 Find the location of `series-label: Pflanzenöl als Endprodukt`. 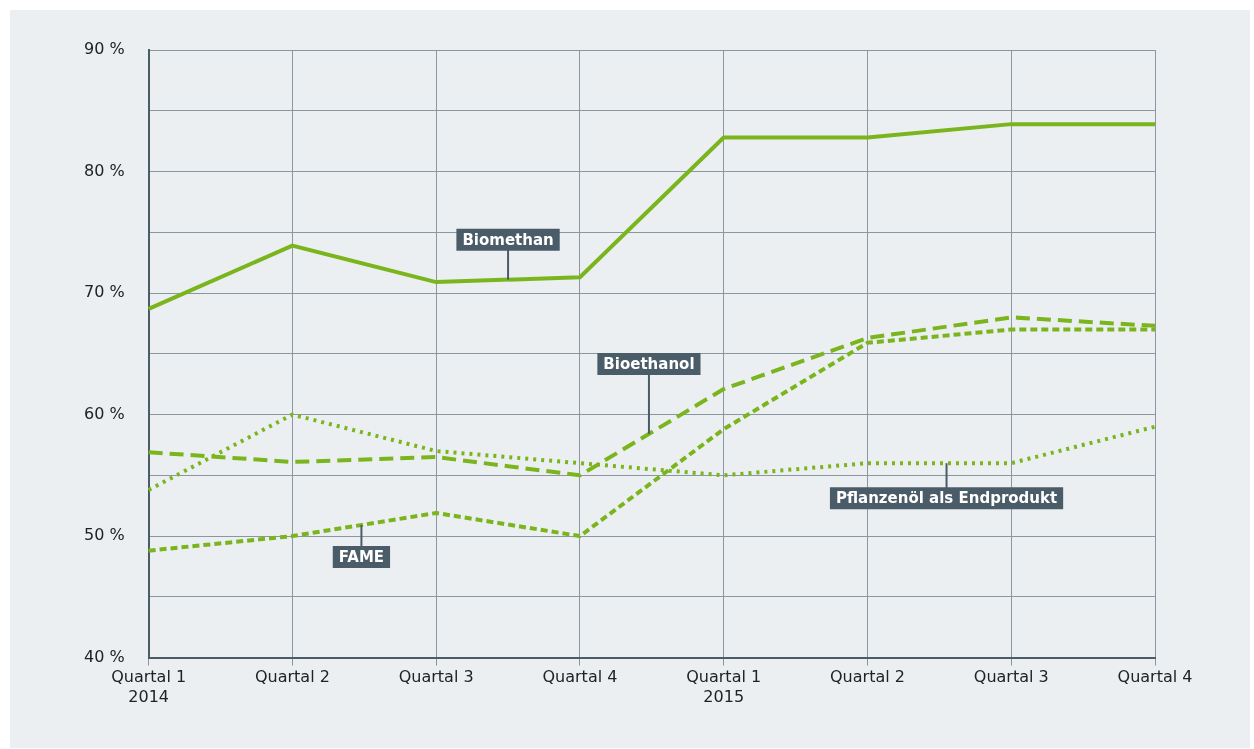

series-label: Pflanzenöl als Endprodukt is located at coordinates (946, 498).